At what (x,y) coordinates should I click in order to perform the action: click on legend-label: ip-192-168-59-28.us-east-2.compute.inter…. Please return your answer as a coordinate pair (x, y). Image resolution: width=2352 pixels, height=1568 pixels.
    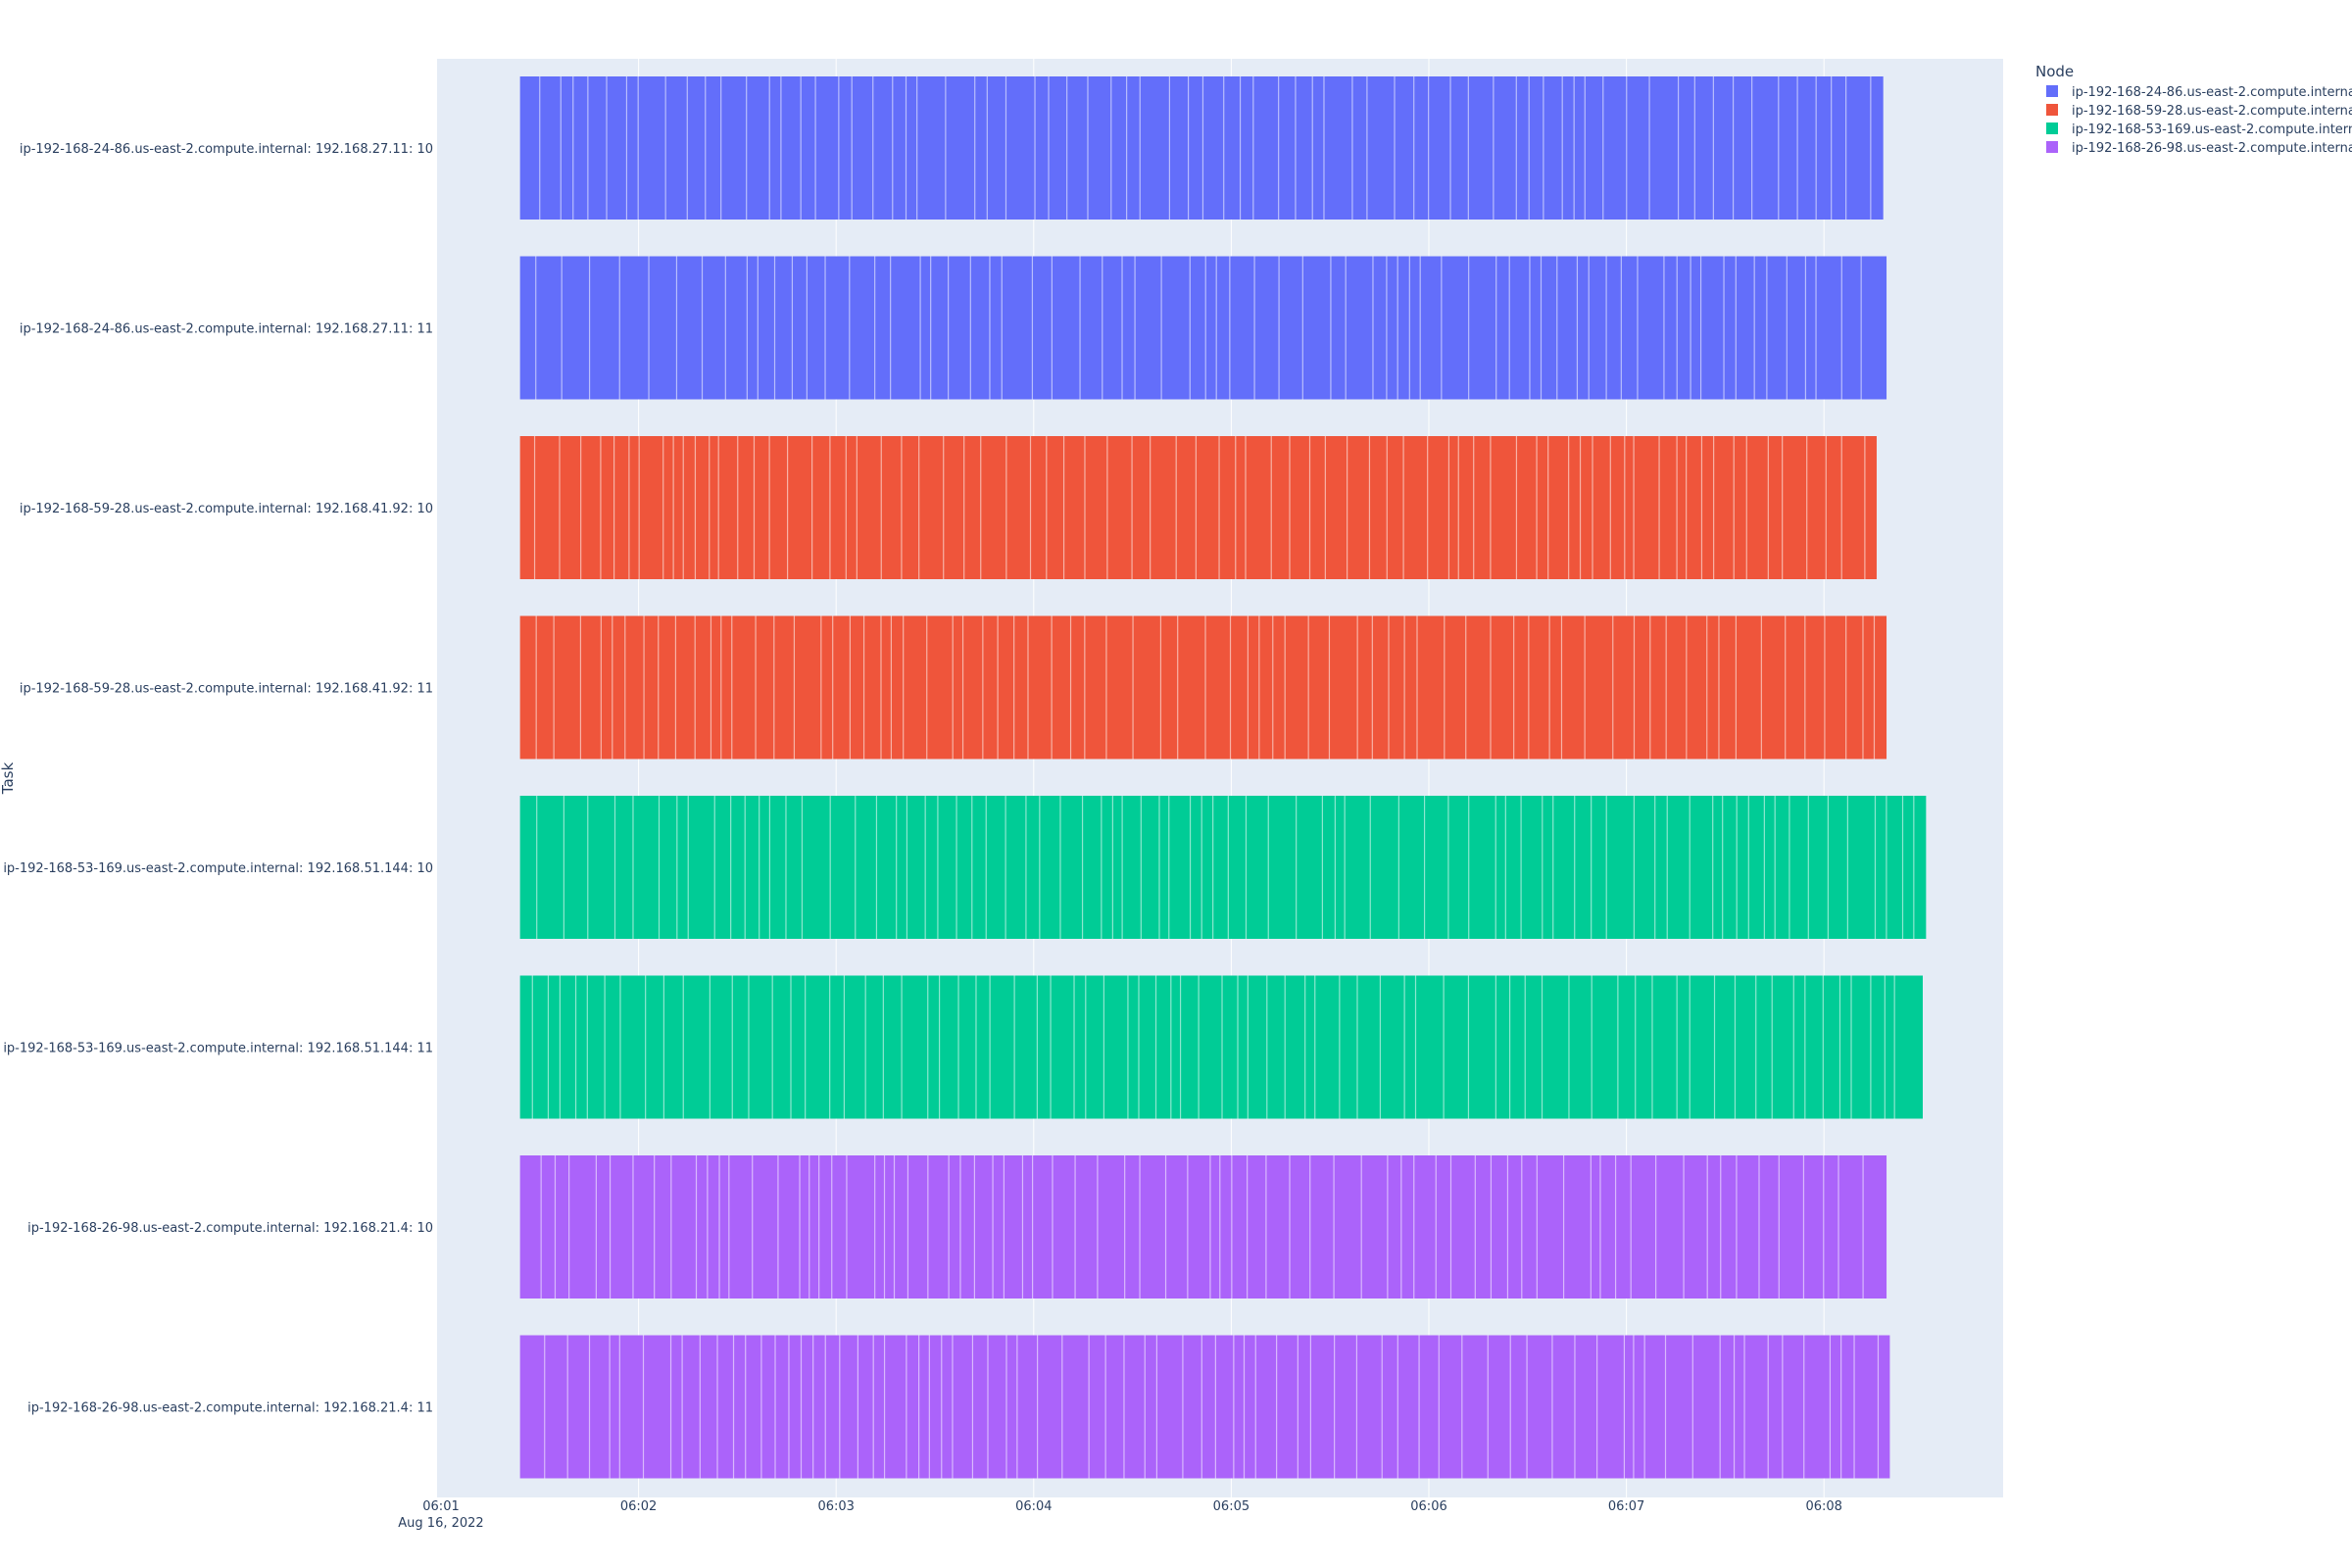
    Looking at the image, I should click on (2212, 111).